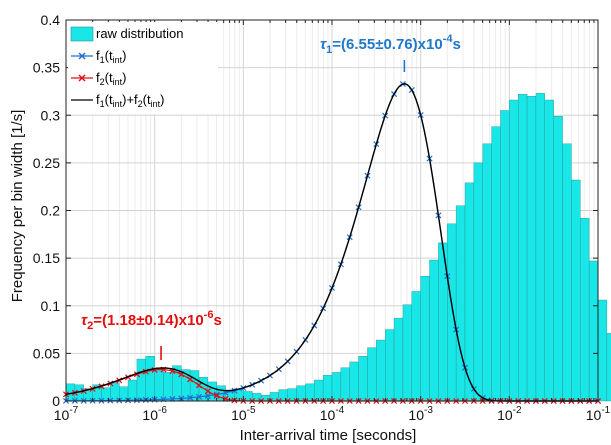  What do you see at coordinates (251, 410) in the screenshot?
I see `x-tick-label-exponent: -5` at bounding box center [251, 410].